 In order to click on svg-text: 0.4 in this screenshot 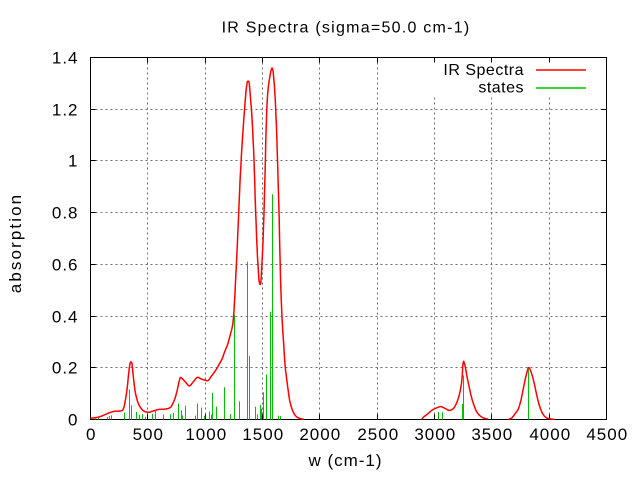, I will do `click(65, 316)`.